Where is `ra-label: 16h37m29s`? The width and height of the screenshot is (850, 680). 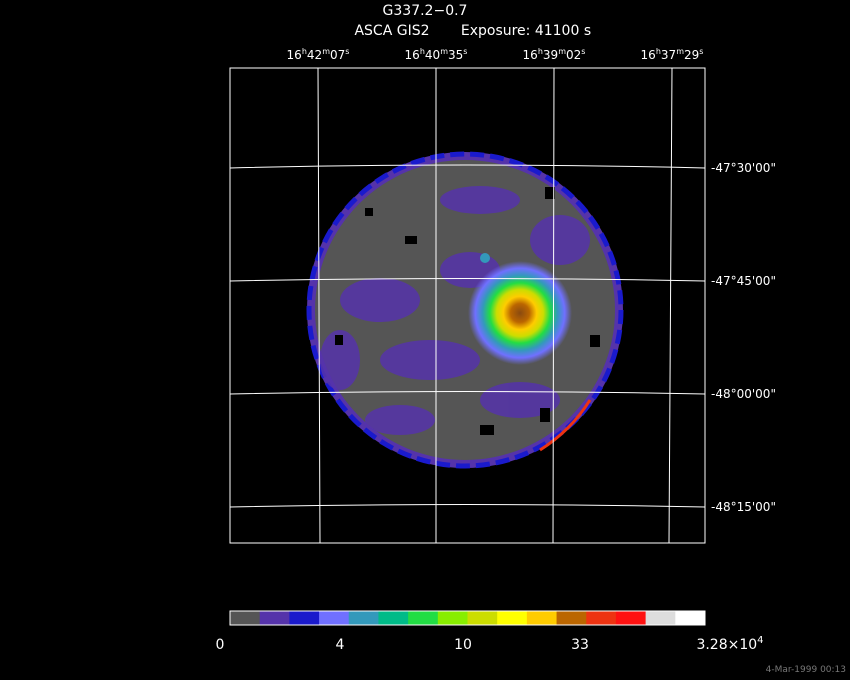
ra-label: 16h37m29s is located at coordinates (672, 54).